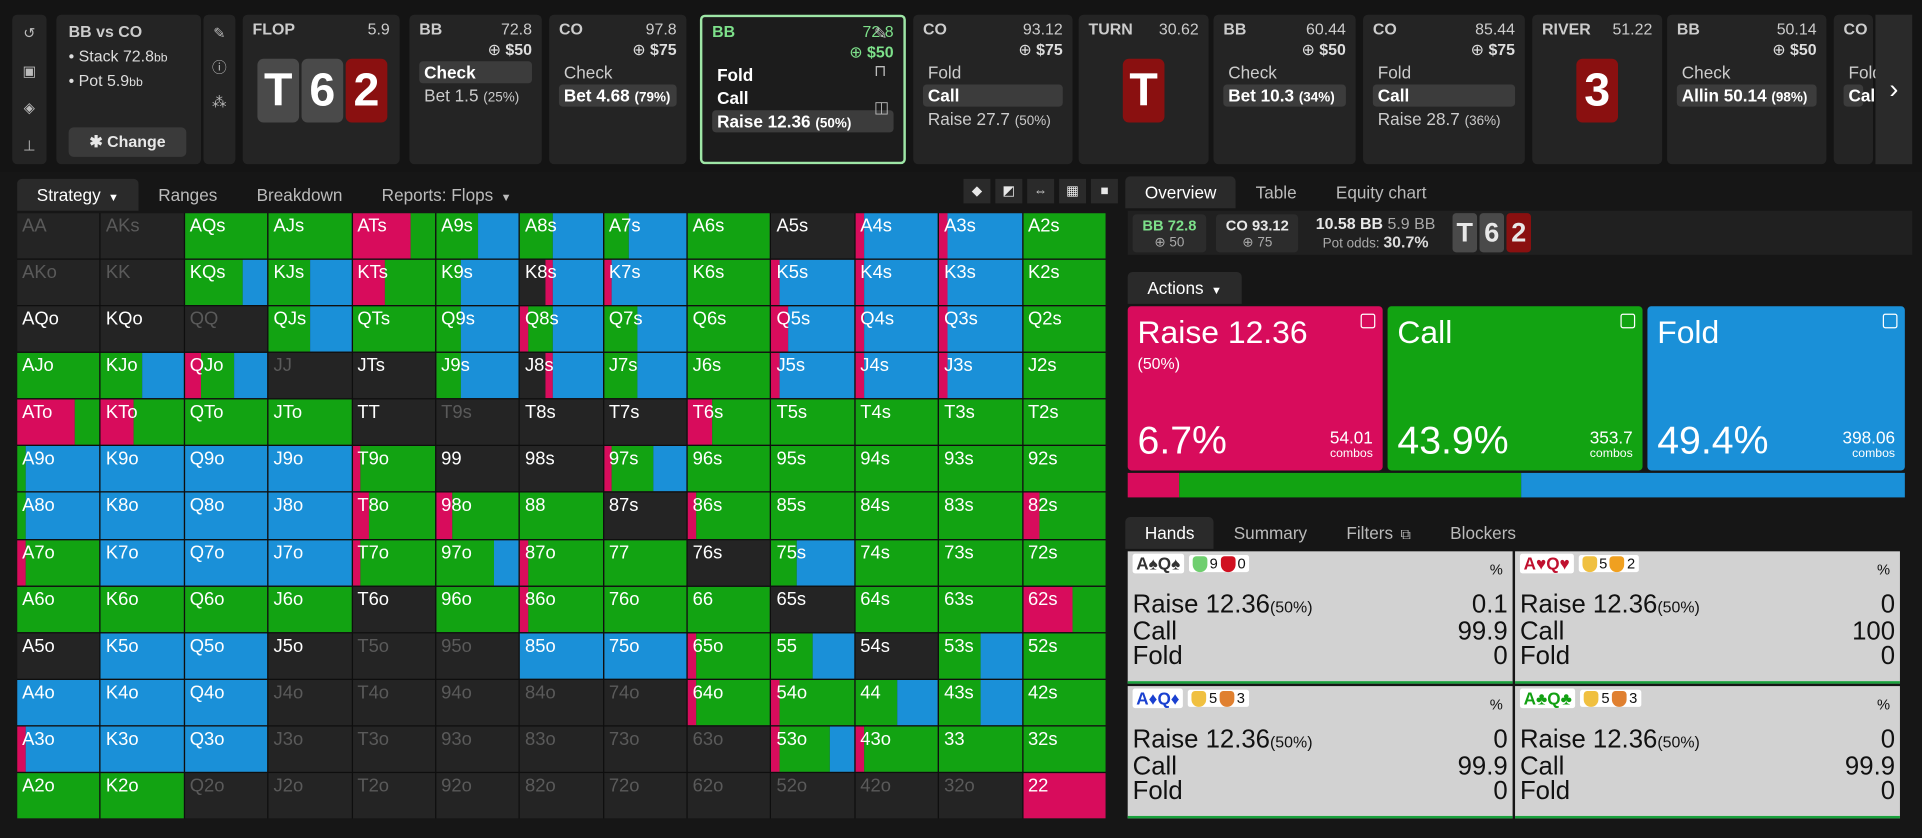 The width and height of the screenshot is (1922, 838). What do you see at coordinates (645, 562) in the screenshot?
I see `matrix-cell: 77` at bounding box center [645, 562].